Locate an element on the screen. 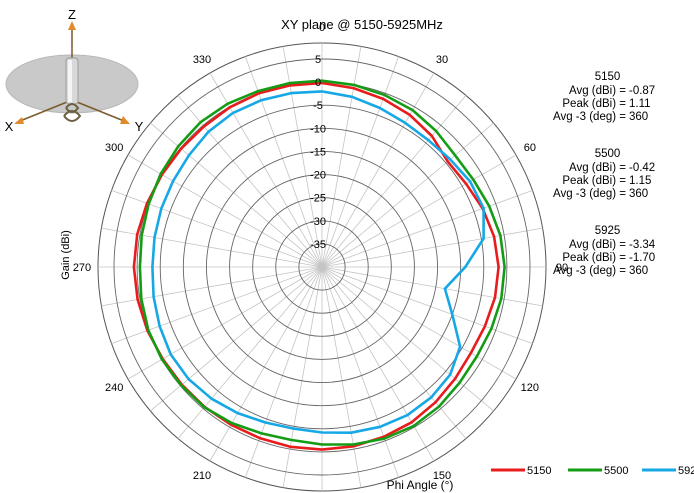 Image resolution: width=694 pixels, height=493 pixels. angle-tick-label: 240 is located at coordinates (114, 388).